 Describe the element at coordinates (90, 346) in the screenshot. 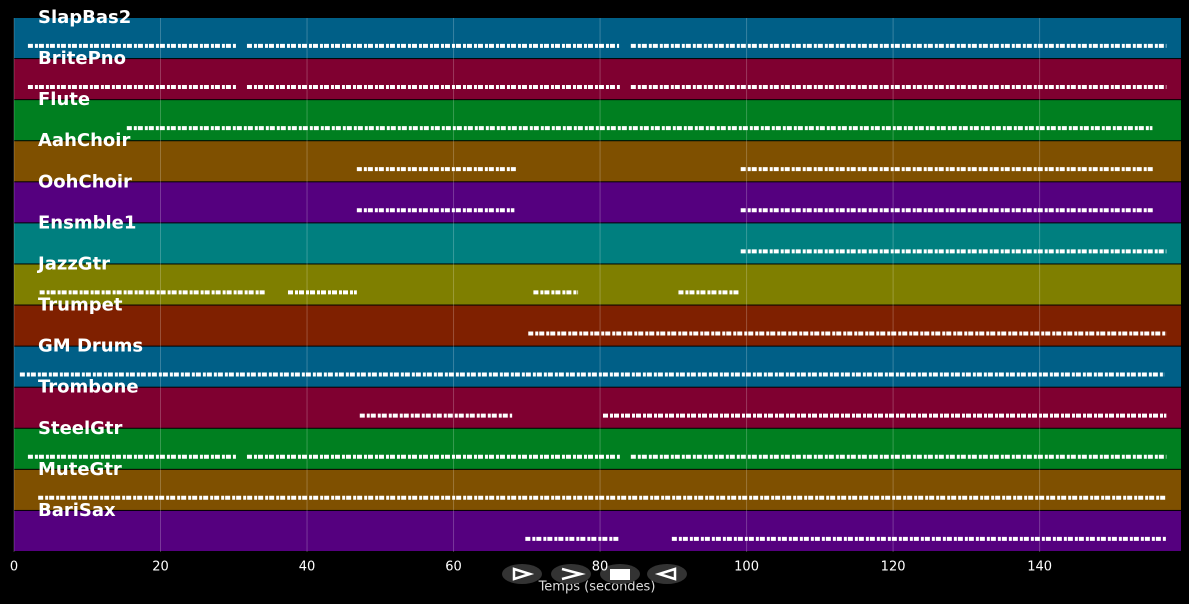

I see `track-label: GM Drums` at that location.